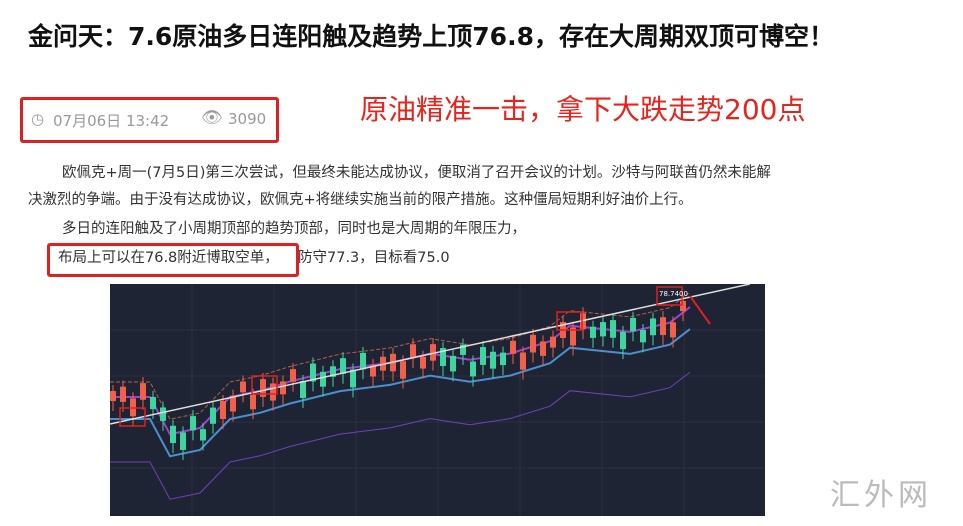 Image resolution: width=963 pixels, height=526 pixels. Describe the element at coordinates (400, 355) in the screenshot. I see `upper-band` at that location.